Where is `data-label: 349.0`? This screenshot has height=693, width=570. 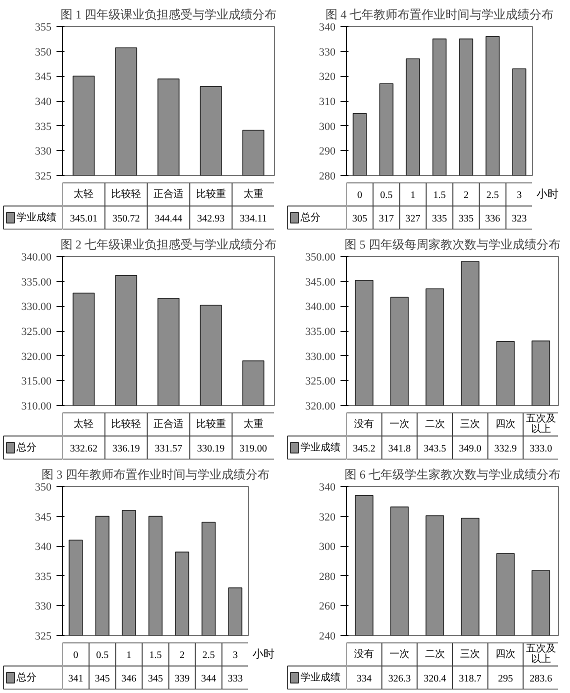
data-label: 349.0 is located at coordinates (470, 448).